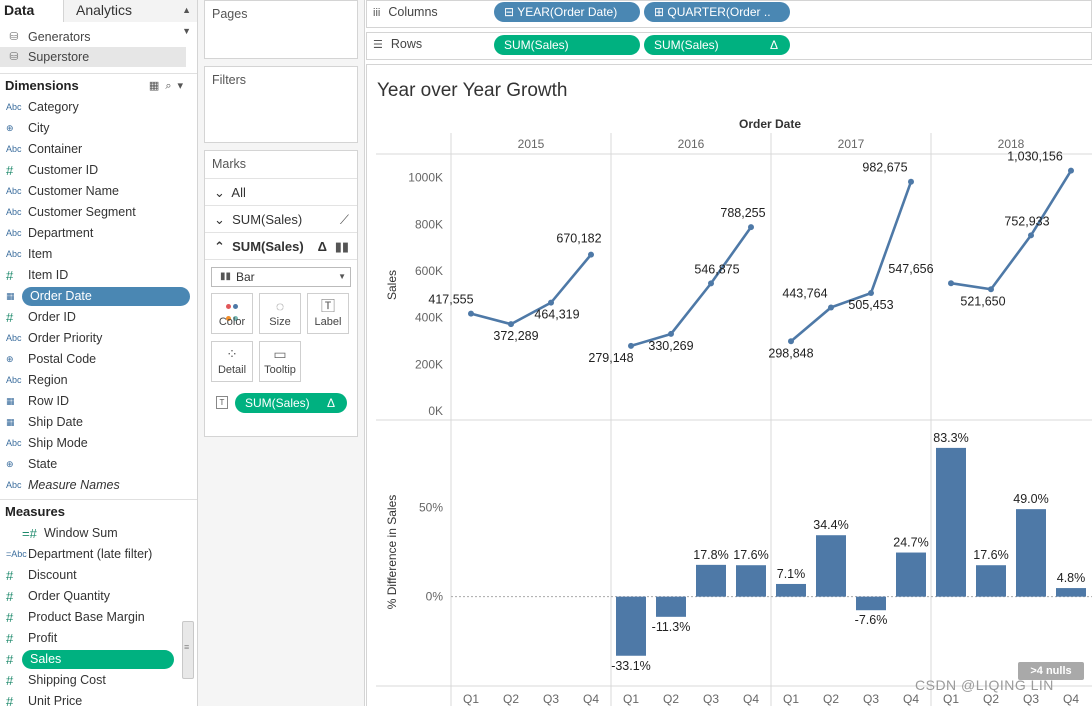 The image size is (1092, 706). Describe the element at coordinates (98, 380) in the screenshot. I see `field-region: Abc Region` at that location.